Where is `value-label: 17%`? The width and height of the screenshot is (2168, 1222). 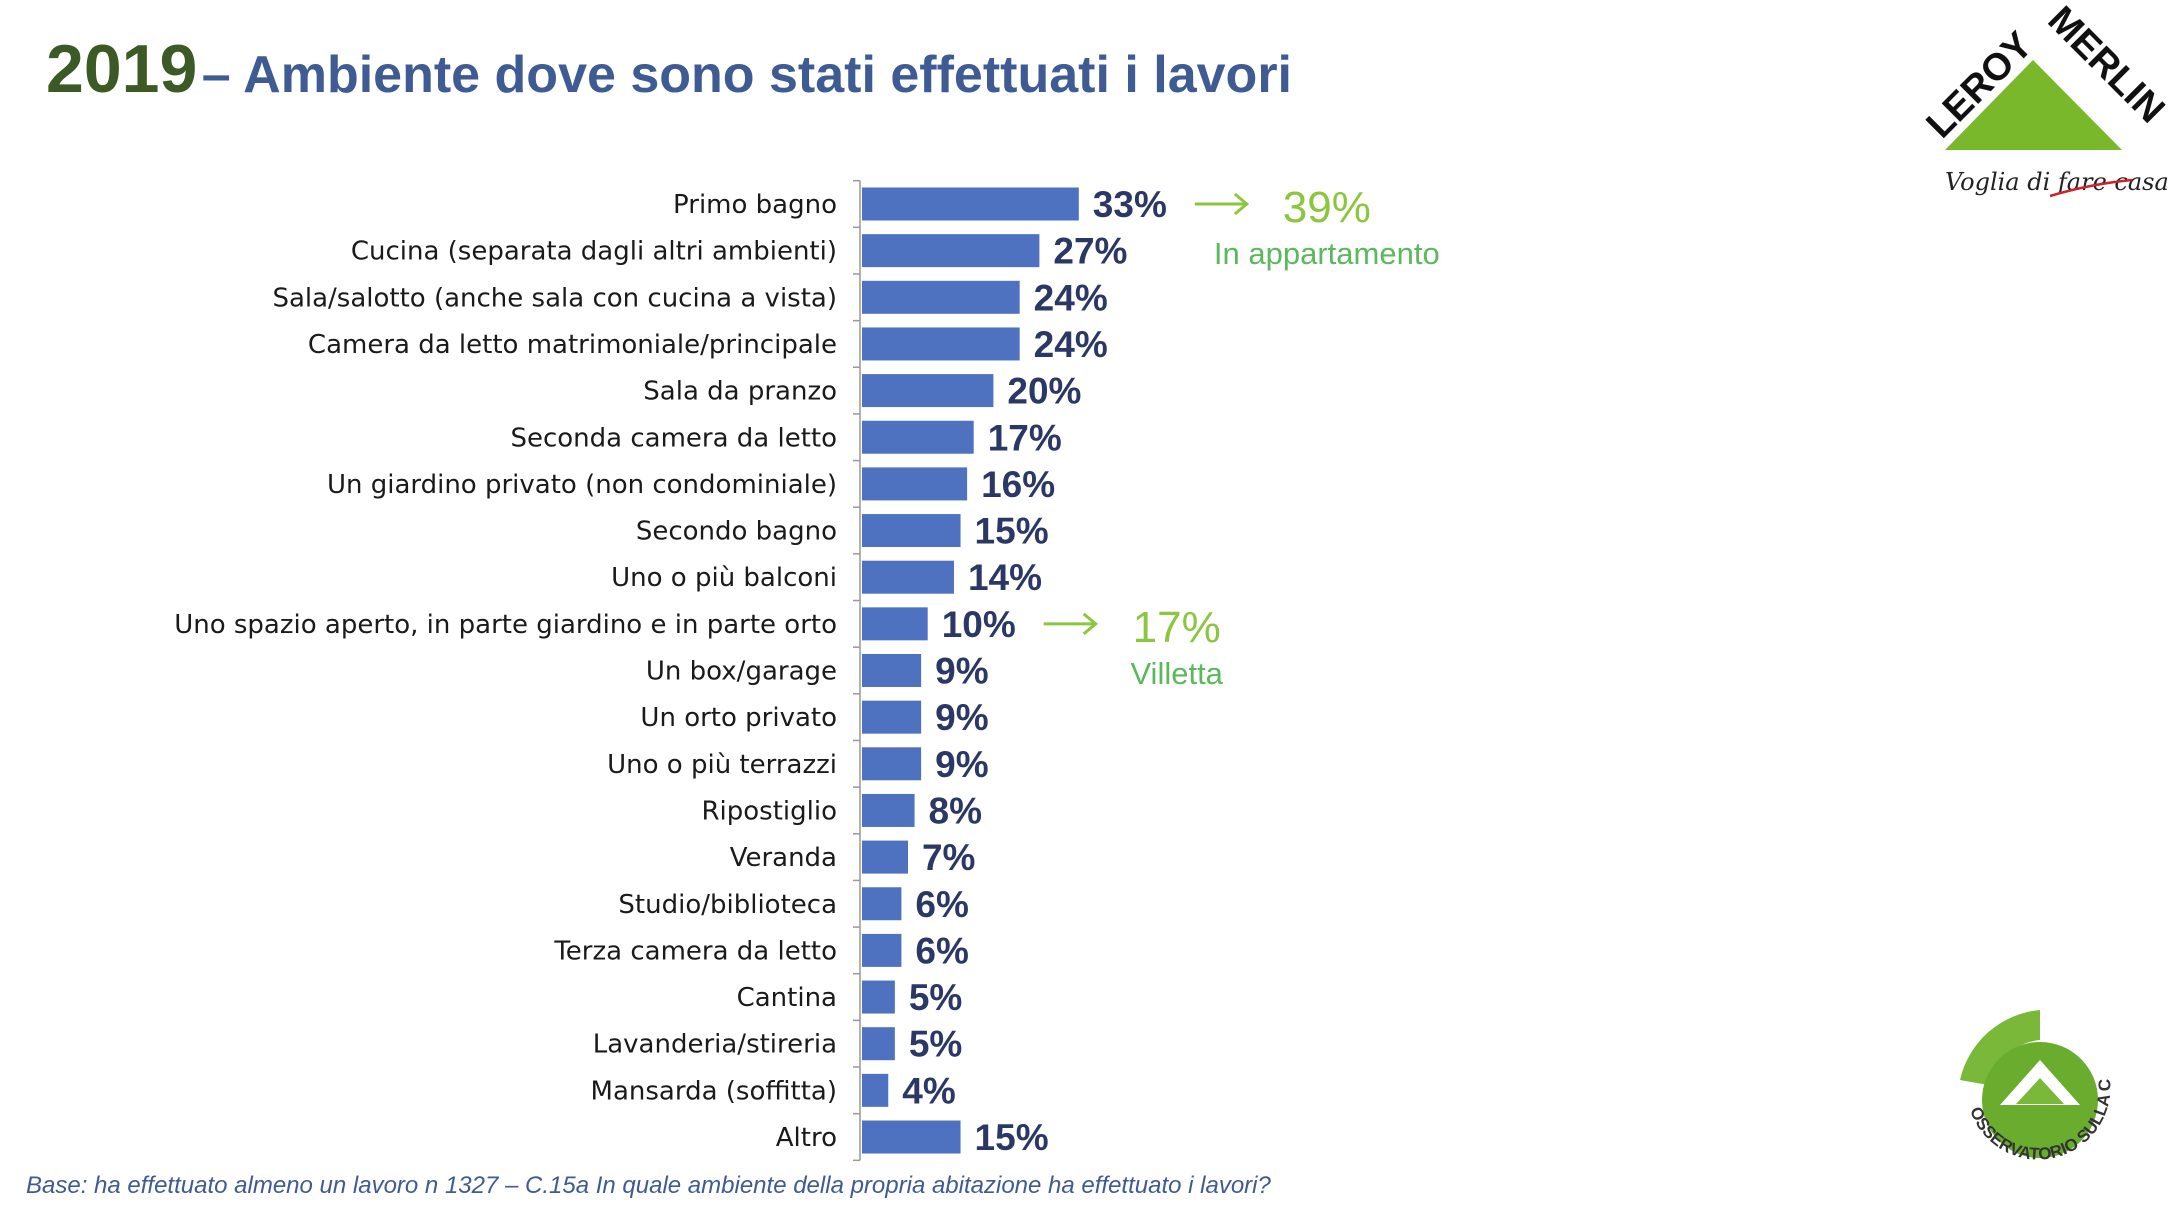 value-label: 17% is located at coordinates (1025, 437).